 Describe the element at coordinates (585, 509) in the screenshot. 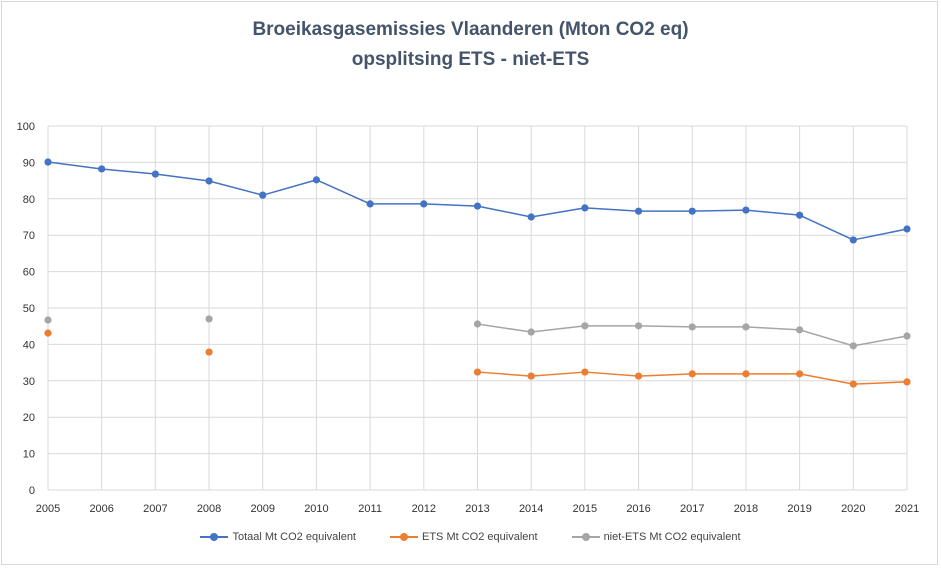

I see `x-tick-label: 2015` at that location.